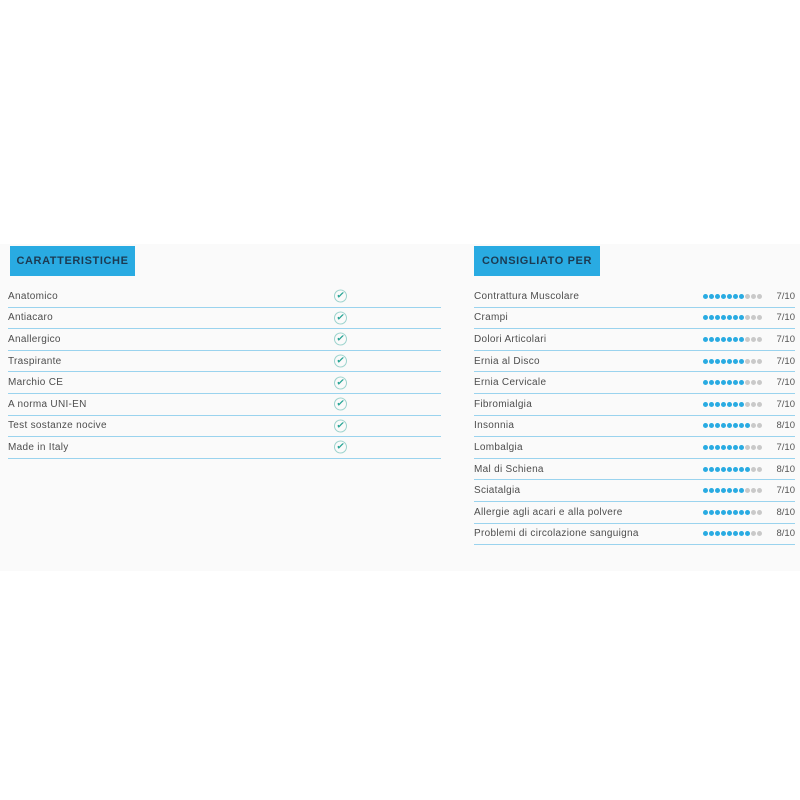 This screenshot has height=800, width=800. What do you see at coordinates (35, 361) in the screenshot?
I see `feature-label: Traspirante` at bounding box center [35, 361].